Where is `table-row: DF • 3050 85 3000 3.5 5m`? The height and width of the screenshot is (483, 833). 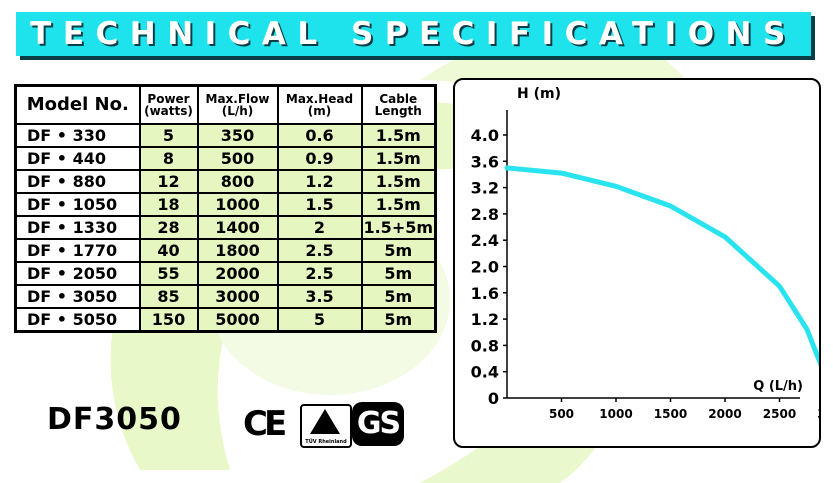
table-row: DF • 3050 85 3000 3.5 5m is located at coordinates (225, 296).